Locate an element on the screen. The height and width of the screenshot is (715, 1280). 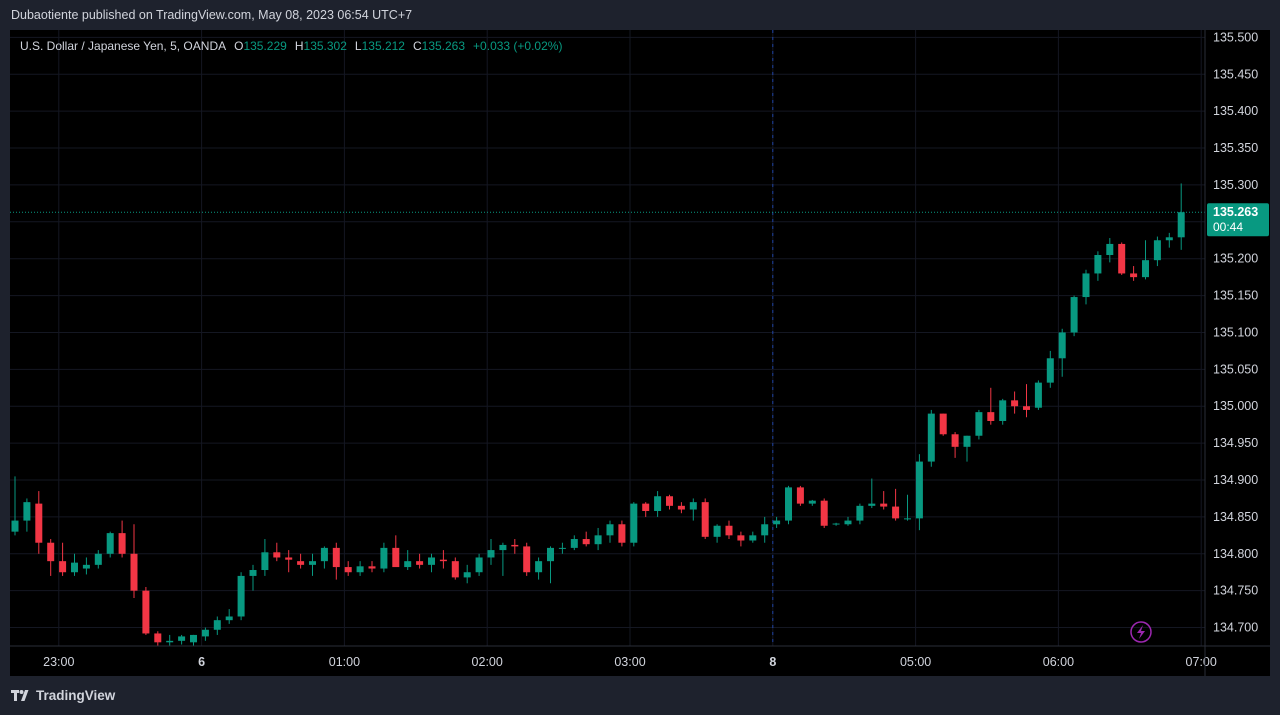
high-value: 135.302 is located at coordinates (325, 46).